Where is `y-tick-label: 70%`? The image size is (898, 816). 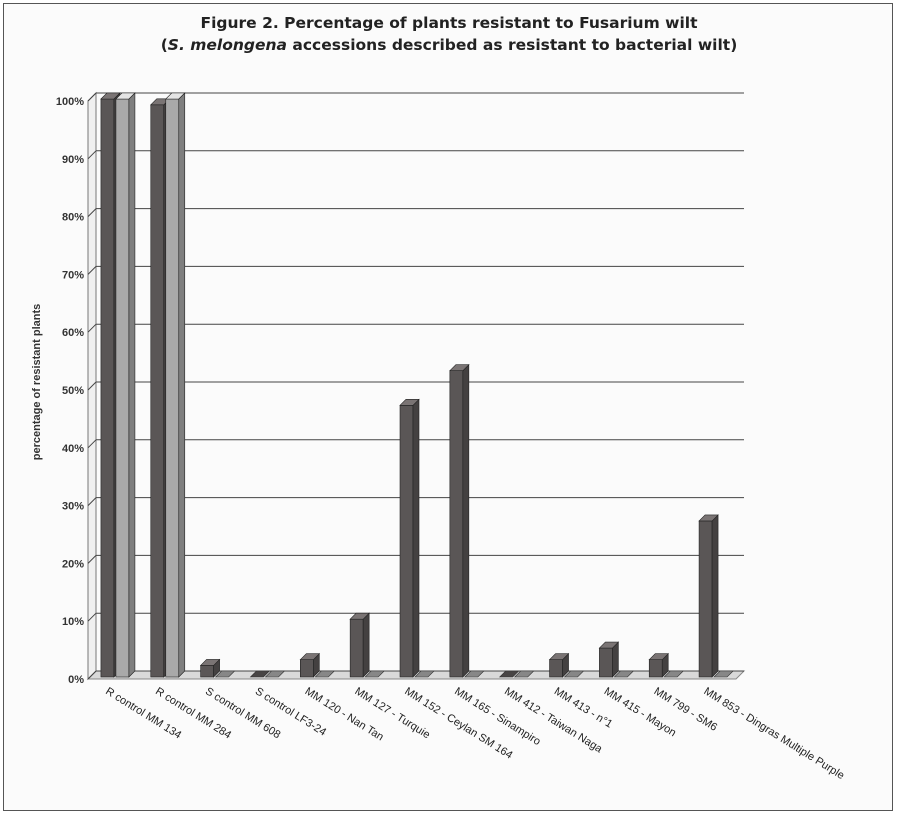
y-tick-label: 70% is located at coordinates (73, 275).